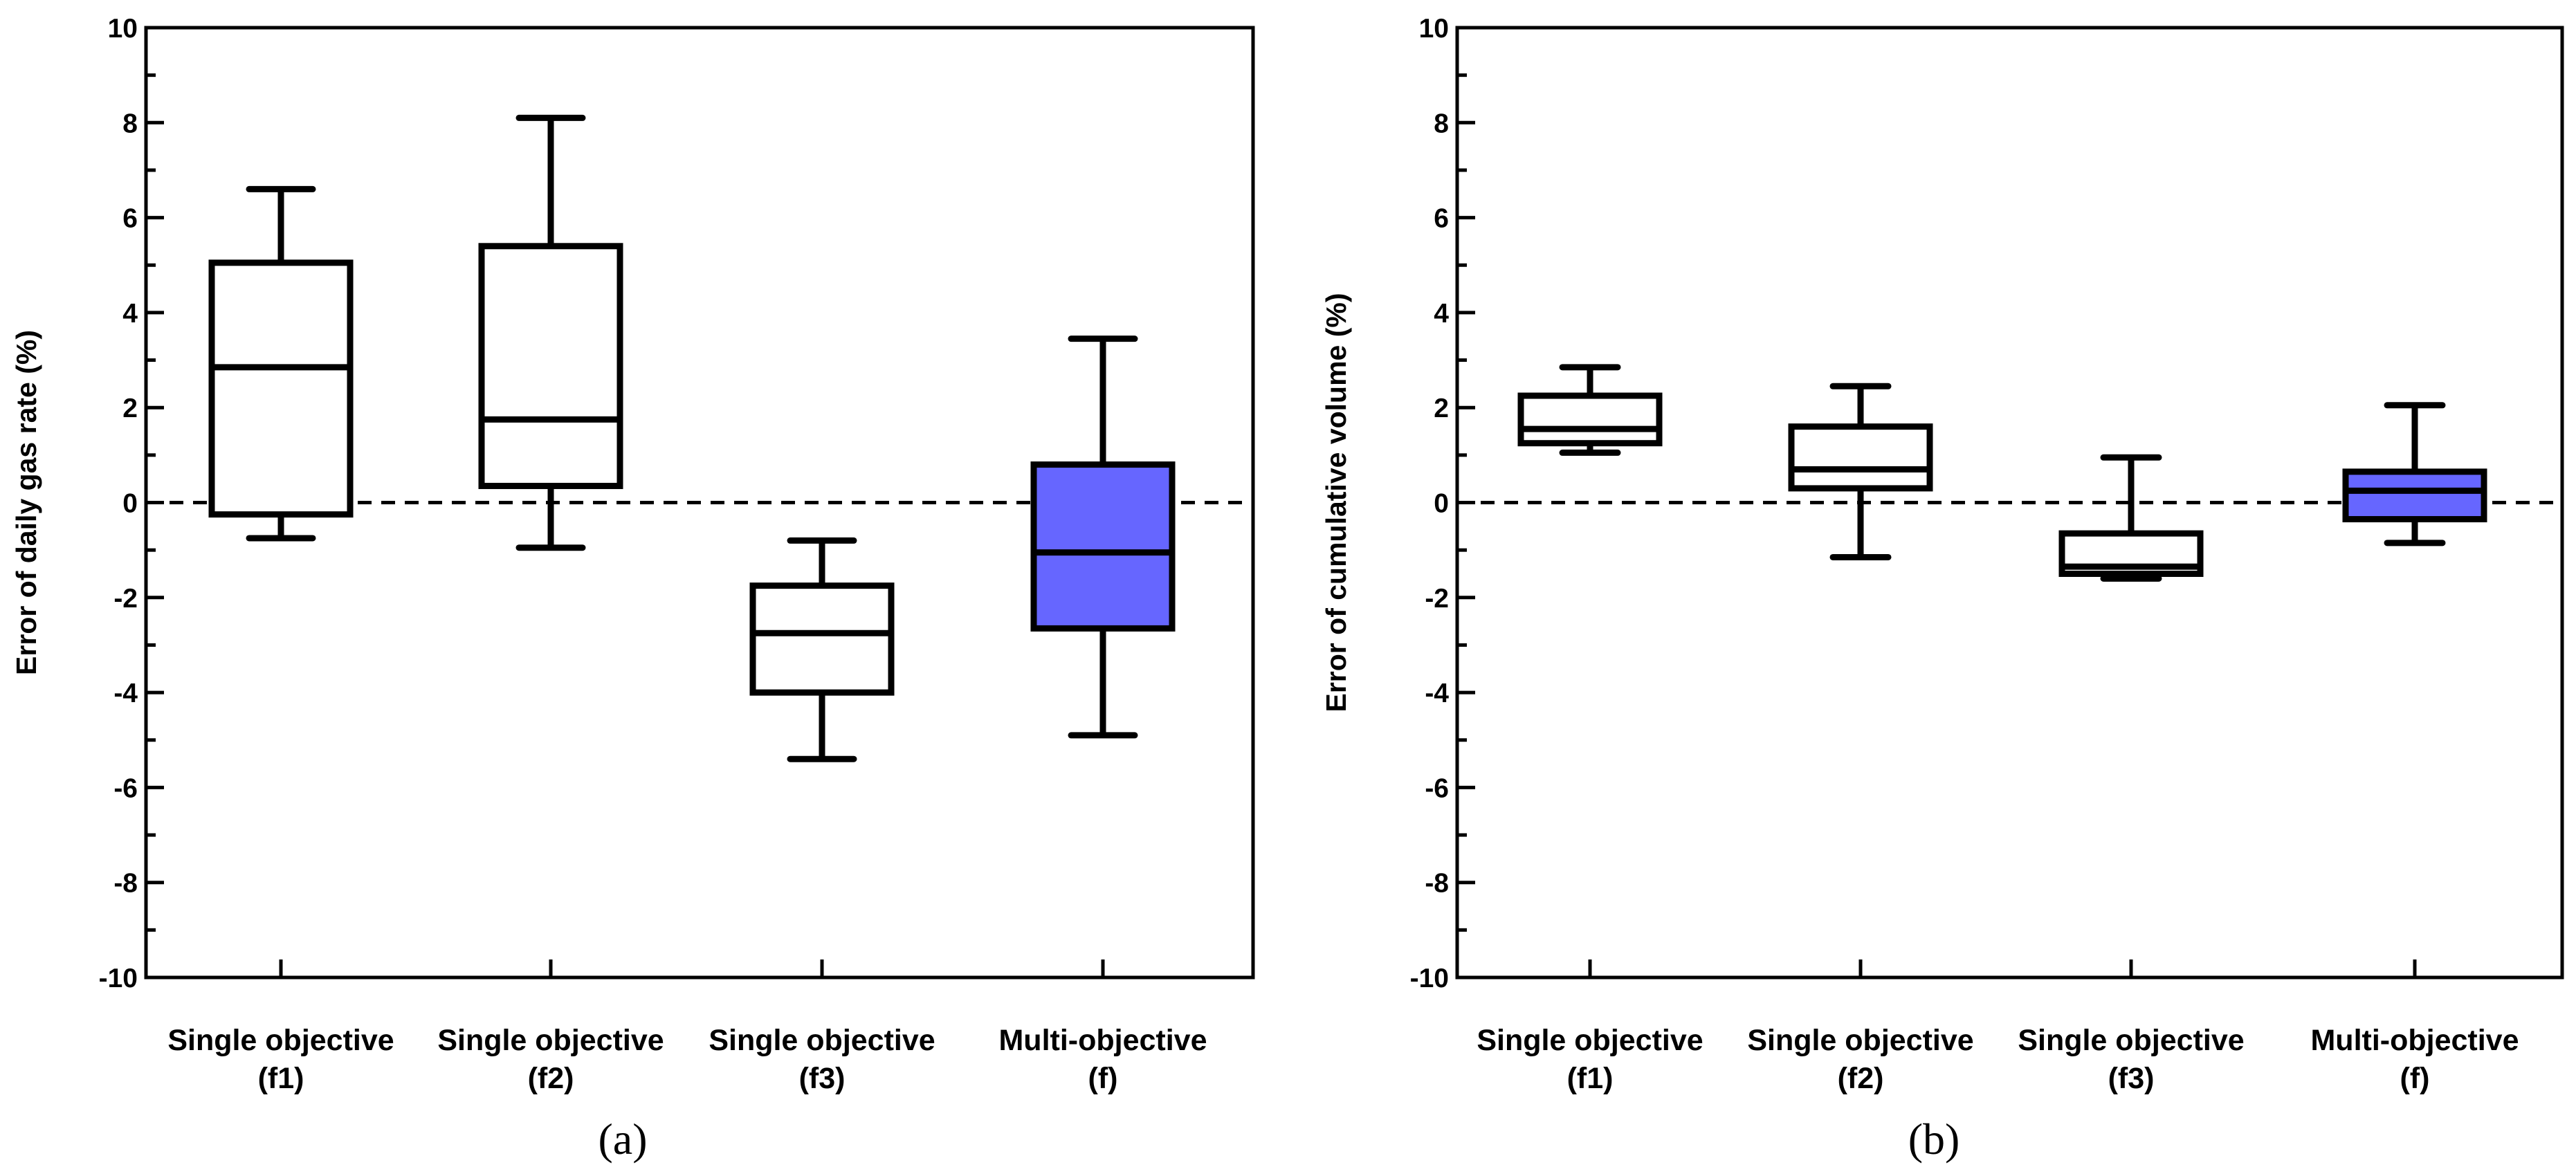 This screenshot has width=2576, height=1176. Describe the element at coordinates (1336, 502) in the screenshot. I see `y-axis-title: Error of cumulative volume (%)` at that location.